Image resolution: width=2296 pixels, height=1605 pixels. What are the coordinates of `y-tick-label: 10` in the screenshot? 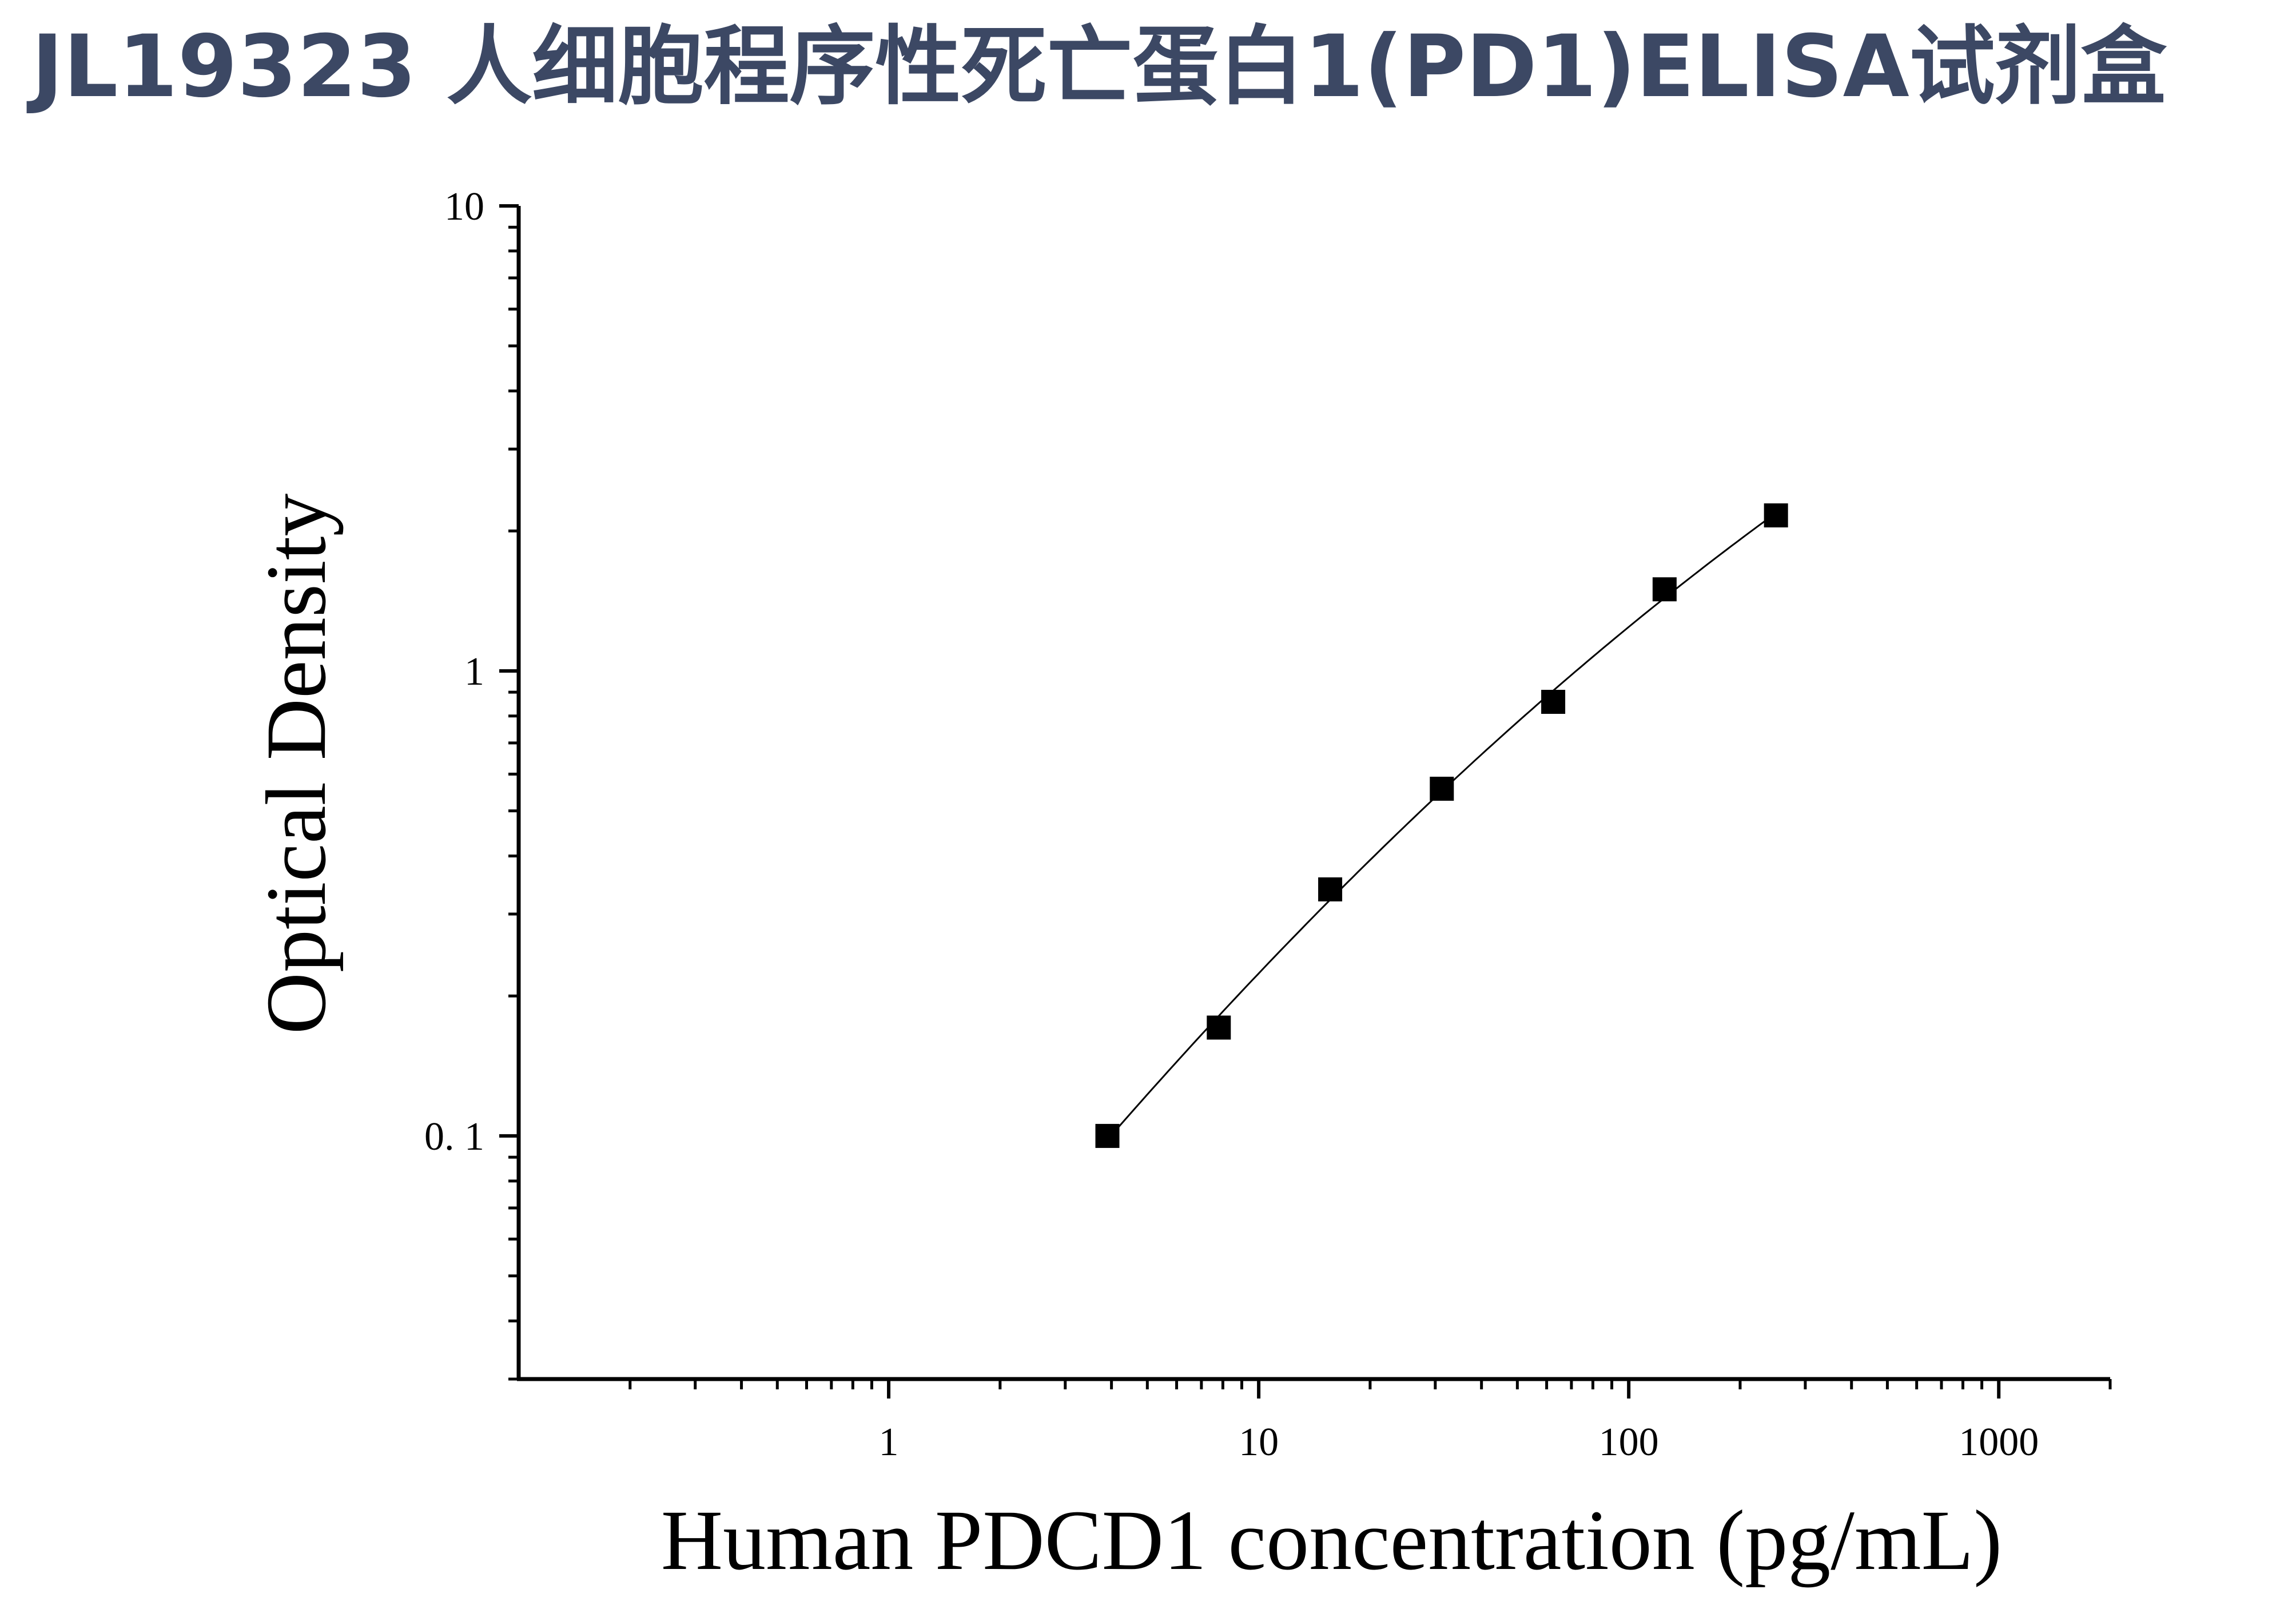 It's located at (464, 207).